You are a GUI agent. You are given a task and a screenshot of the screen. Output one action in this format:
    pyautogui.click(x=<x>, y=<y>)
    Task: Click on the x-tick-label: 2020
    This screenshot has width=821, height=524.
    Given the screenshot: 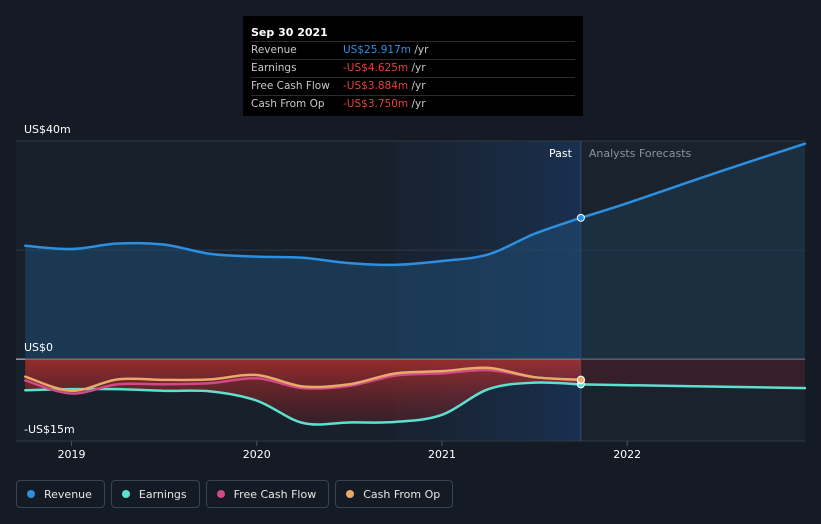 What is the action you would take?
    pyautogui.click(x=257, y=454)
    